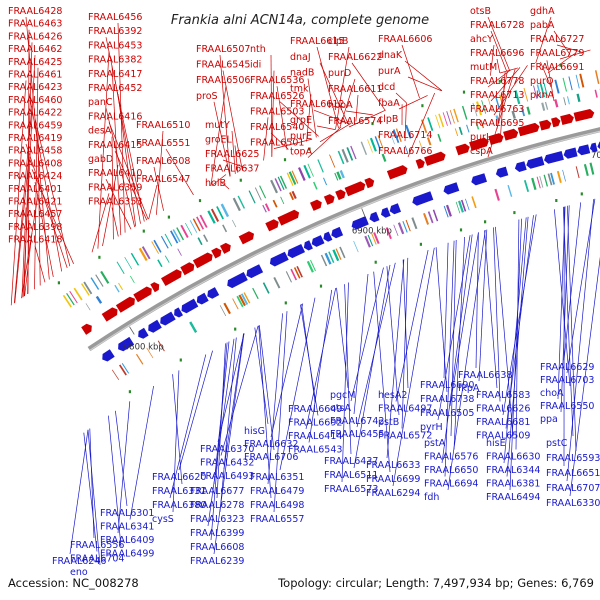 The height and width of the screenshot is (600, 600). What do you see at coordinates (73, 583) in the screenshot?
I see `accession-text: Accession: NC_008278` at bounding box center [73, 583].